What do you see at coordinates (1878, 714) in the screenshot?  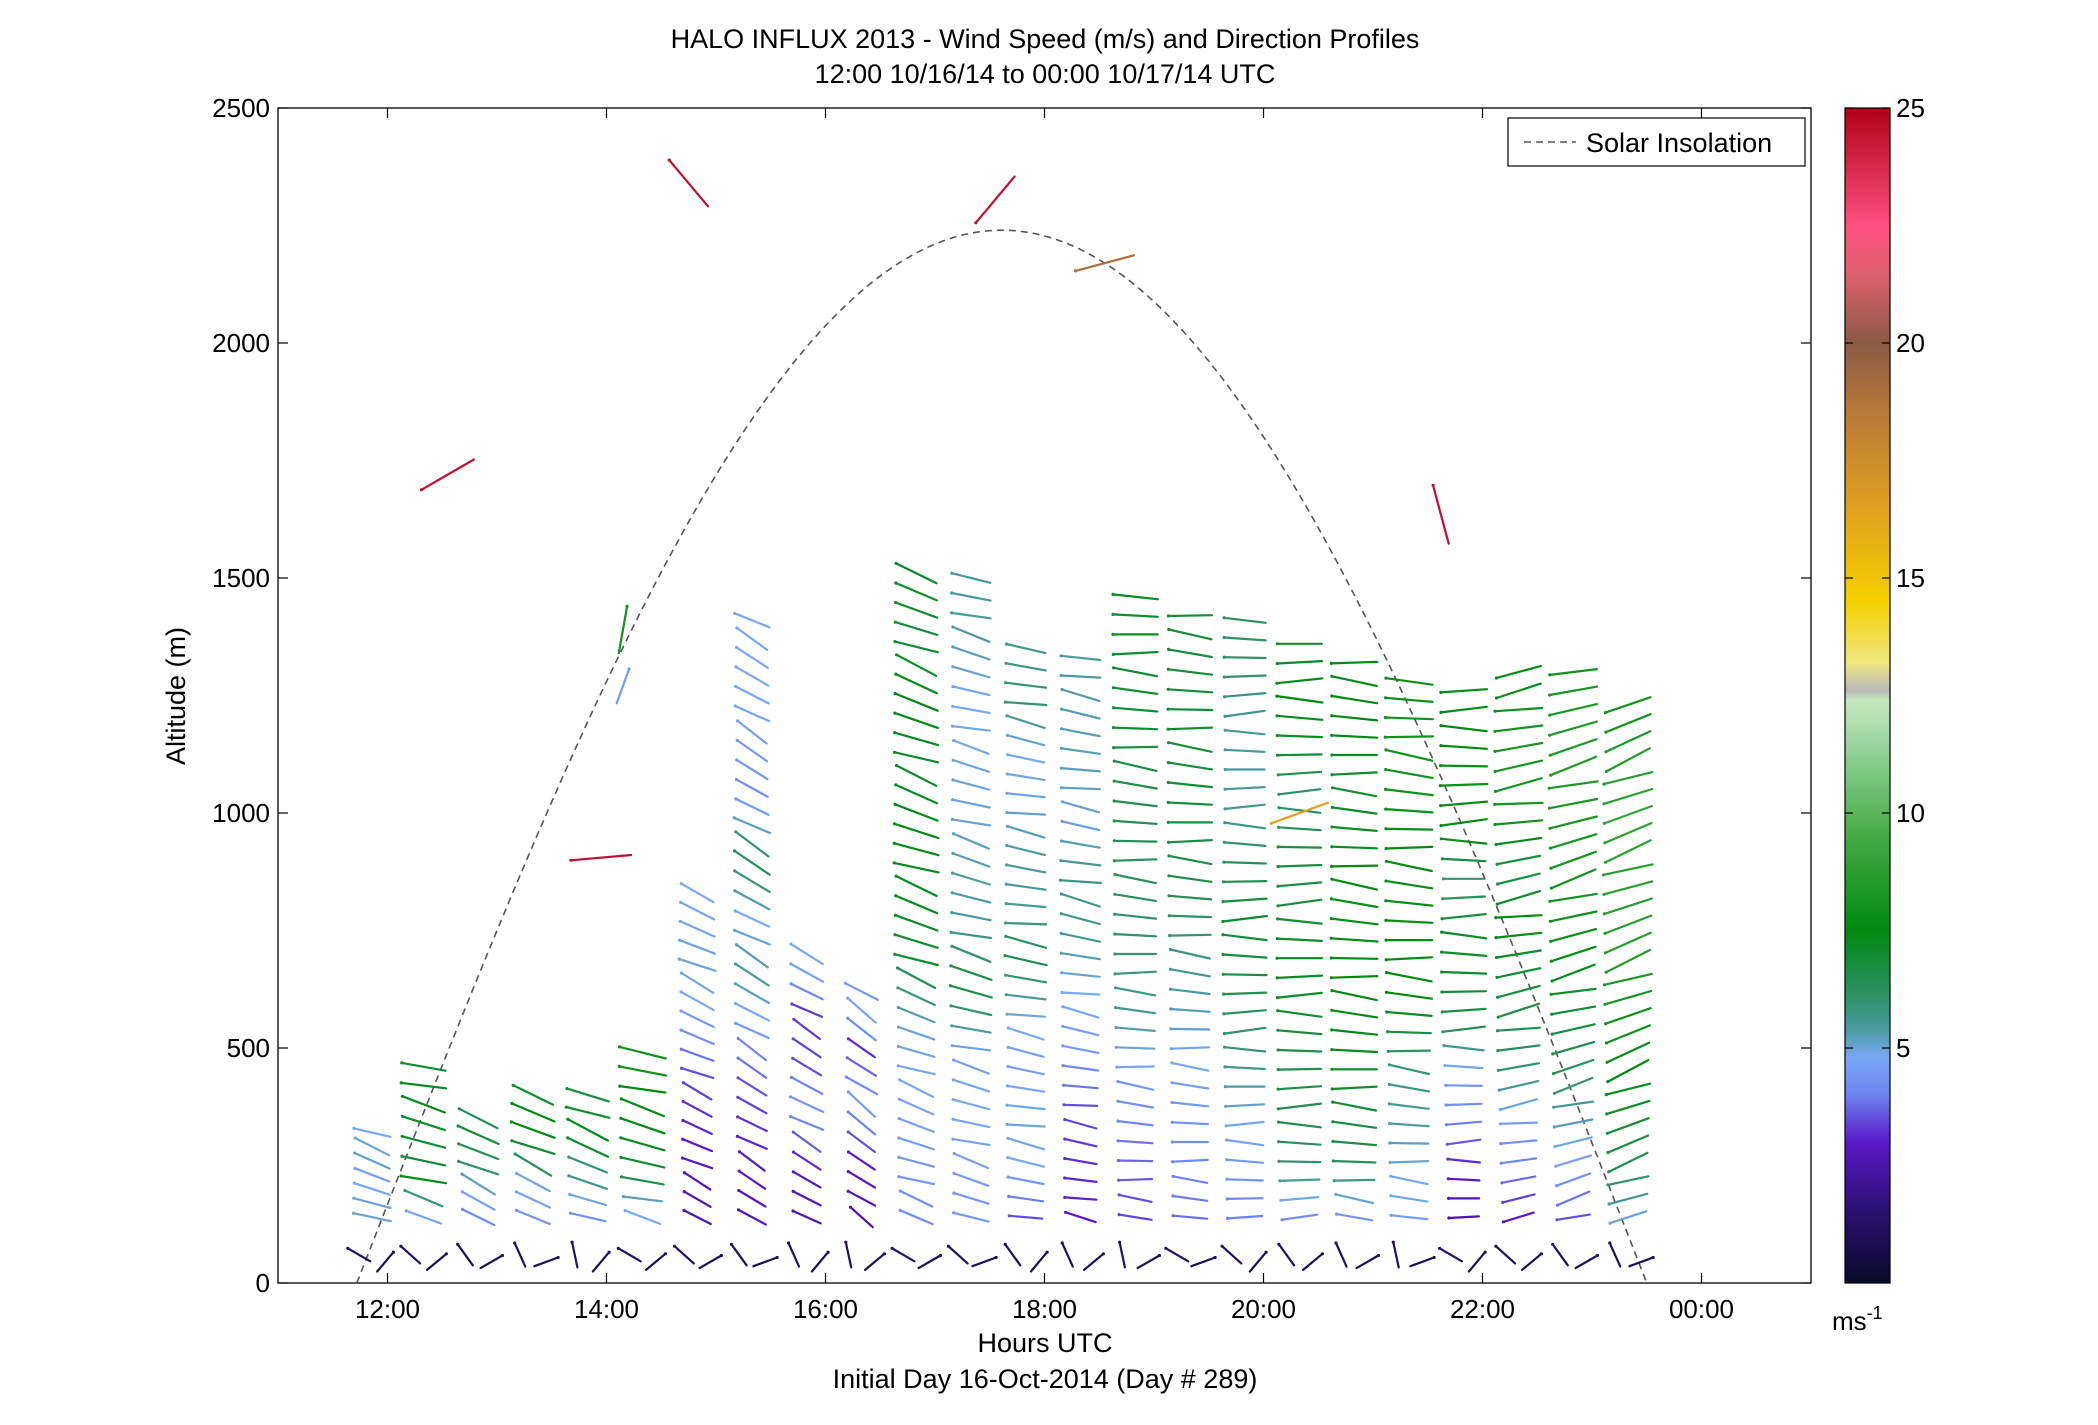 I see `colorbar: 5 10 15 20 25 ms-1` at bounding box center [1878, 714].